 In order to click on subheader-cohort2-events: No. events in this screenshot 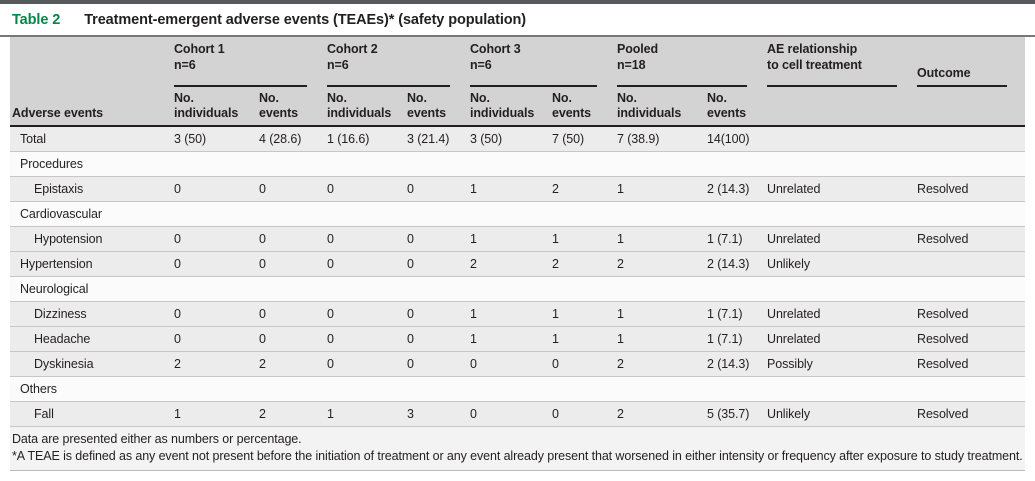, I will do `click(436, 107)`.